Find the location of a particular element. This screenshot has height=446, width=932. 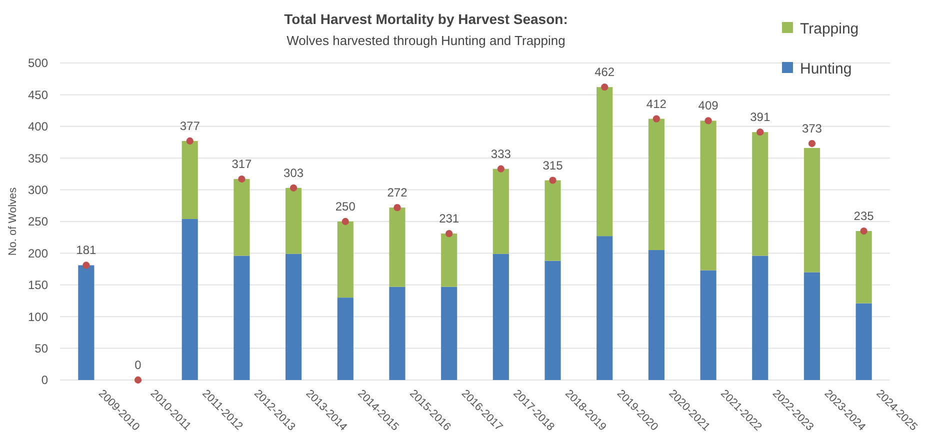

y-tick-label: 400 is located at coordinates (38, 127).